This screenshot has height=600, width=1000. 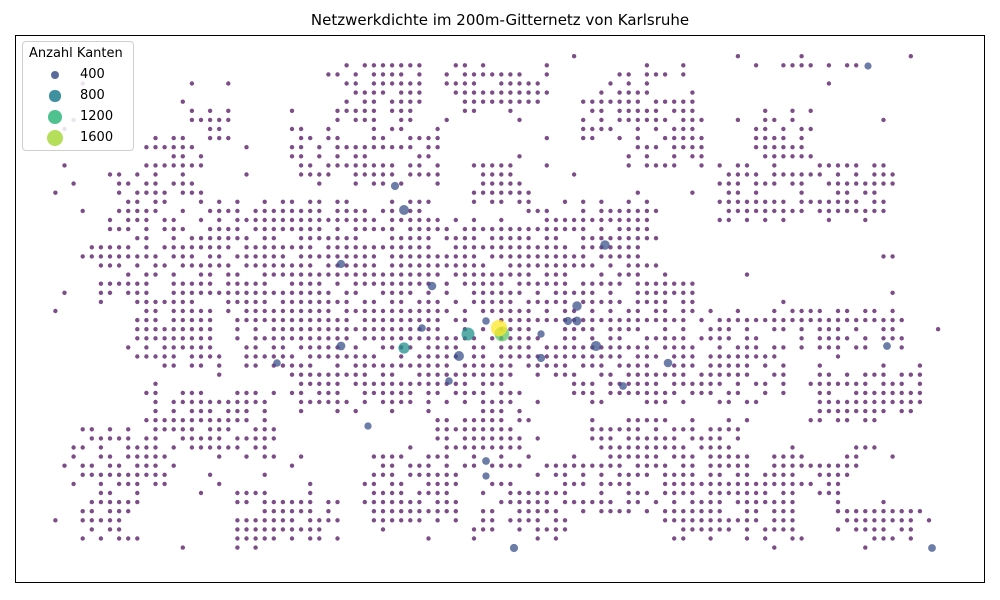 What do you see at coordinates (623, 386) in the screenshot?
I see `hotspot-point` at bounding box center [623, 386].